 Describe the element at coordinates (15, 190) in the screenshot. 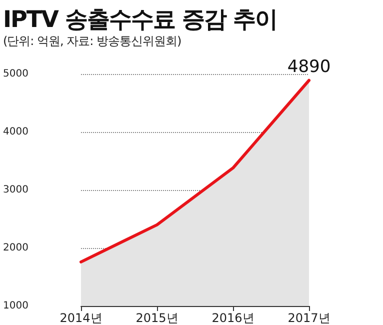

I see `y-tick-label: 3000` at that location.